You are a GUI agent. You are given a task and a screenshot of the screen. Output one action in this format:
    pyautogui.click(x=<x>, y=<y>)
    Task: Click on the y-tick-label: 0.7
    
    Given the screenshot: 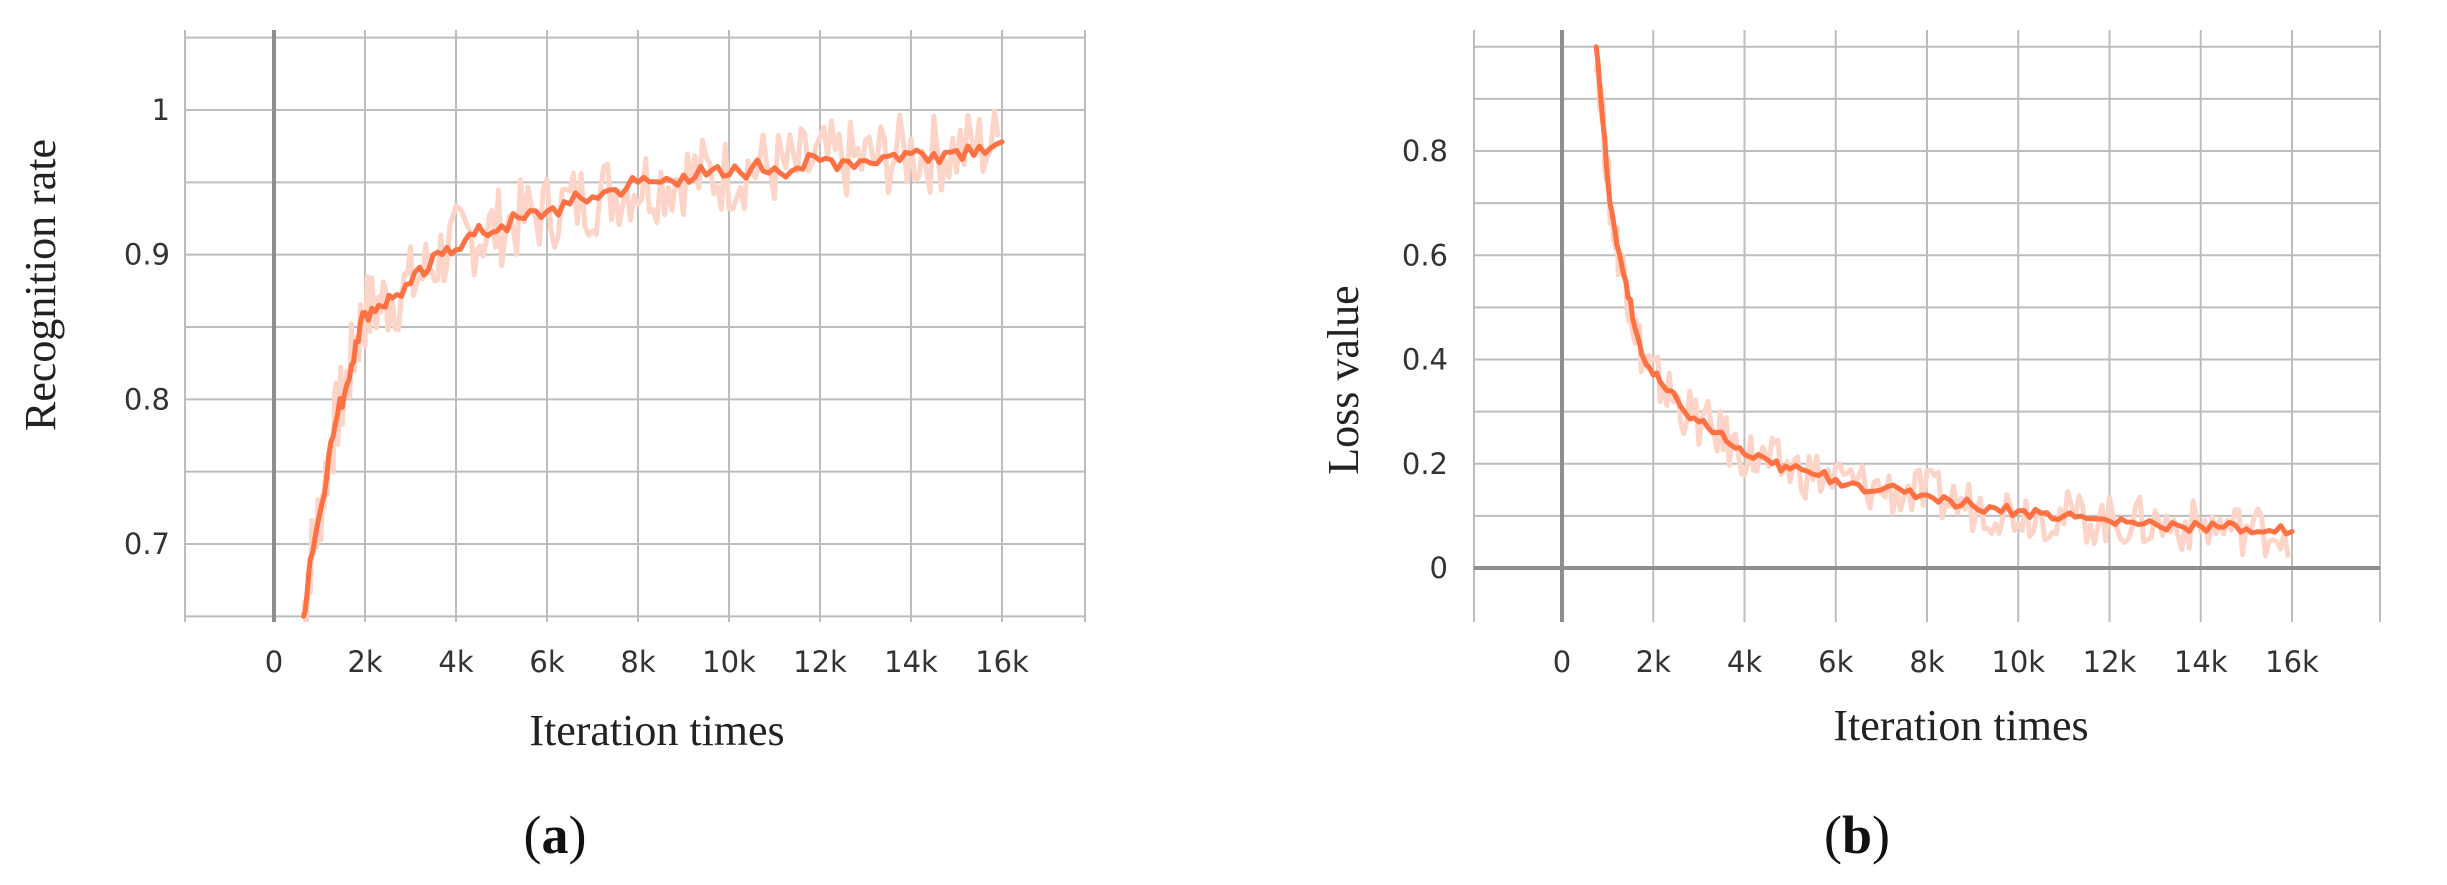 What is the action you would take?
    pyautogui.click(x=147, y=544)
    